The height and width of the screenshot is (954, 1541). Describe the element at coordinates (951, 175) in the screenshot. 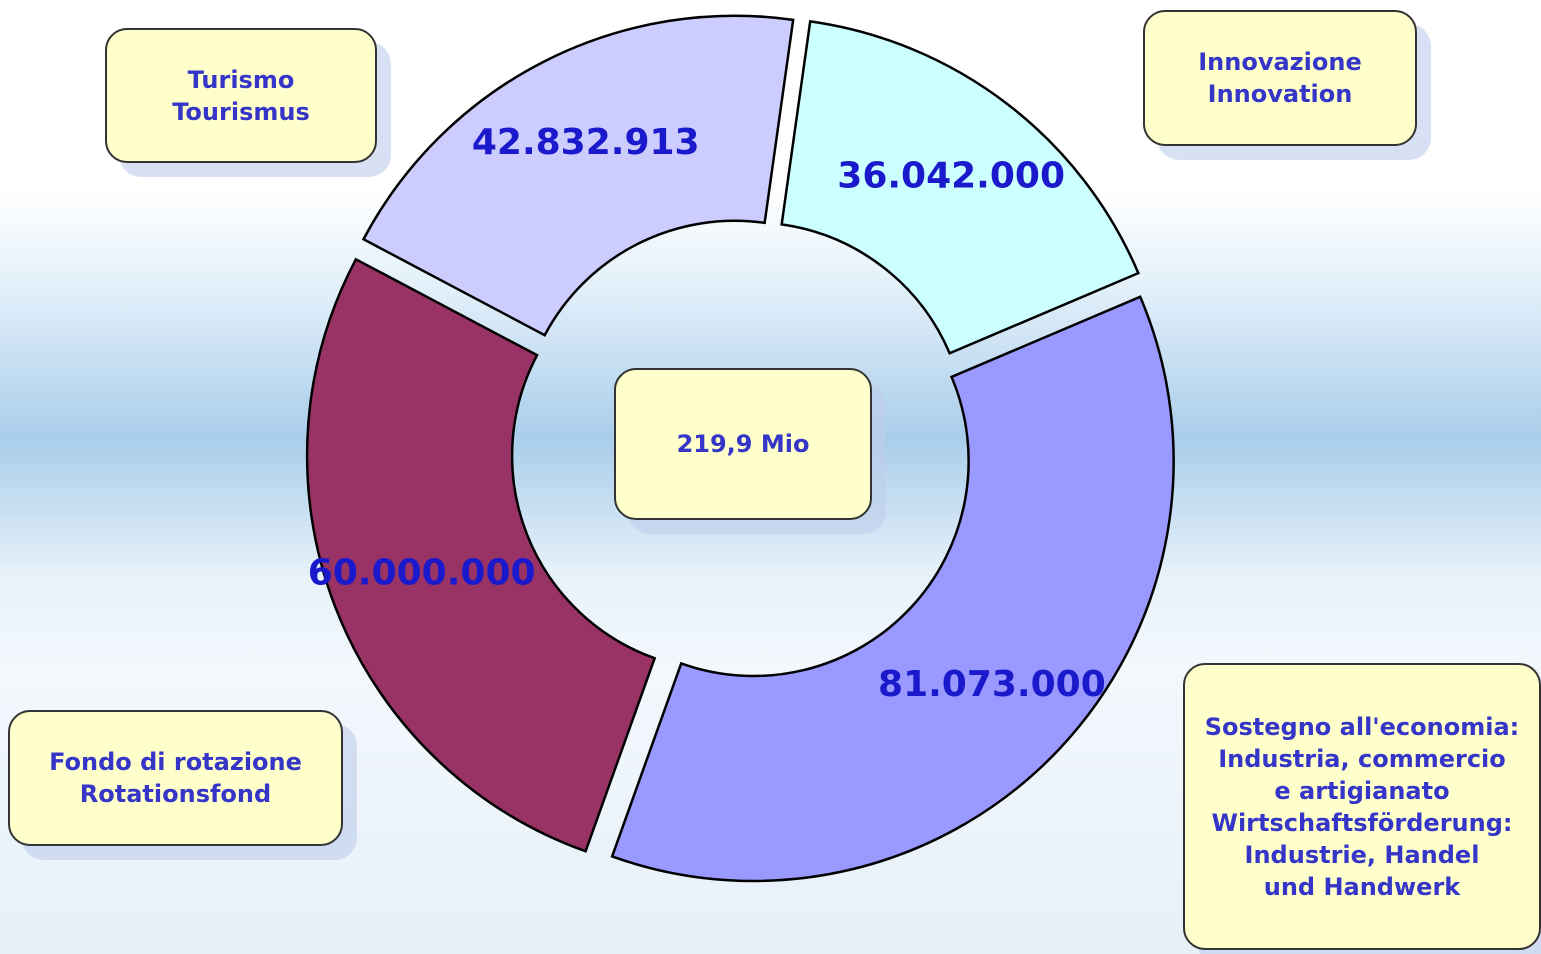

I see `value-label: 36.042.000` at that location.